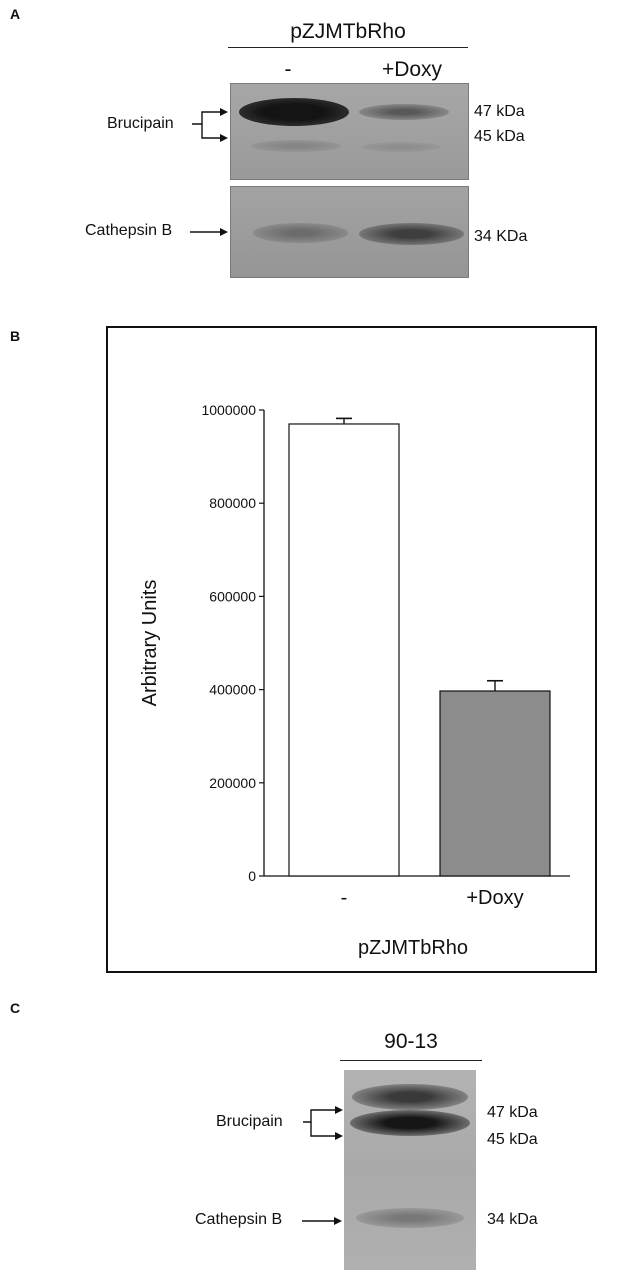 The image size is (626, 1272). Describe the element at coordinates (512, 1112) in the screenshot. I see `panel-c-marker-47: 47 kDa` at that location.